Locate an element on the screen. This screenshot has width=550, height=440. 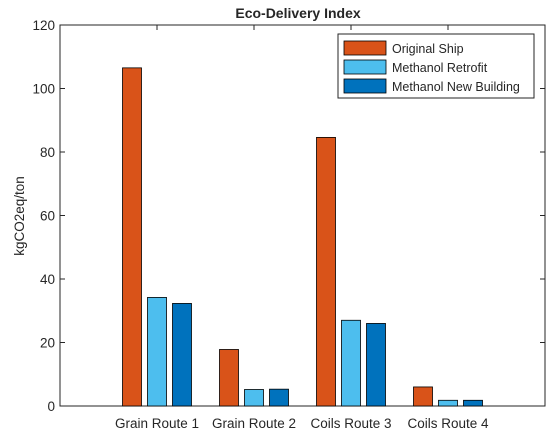
y-tick-label: 20 is located at coordinates (47, 343).